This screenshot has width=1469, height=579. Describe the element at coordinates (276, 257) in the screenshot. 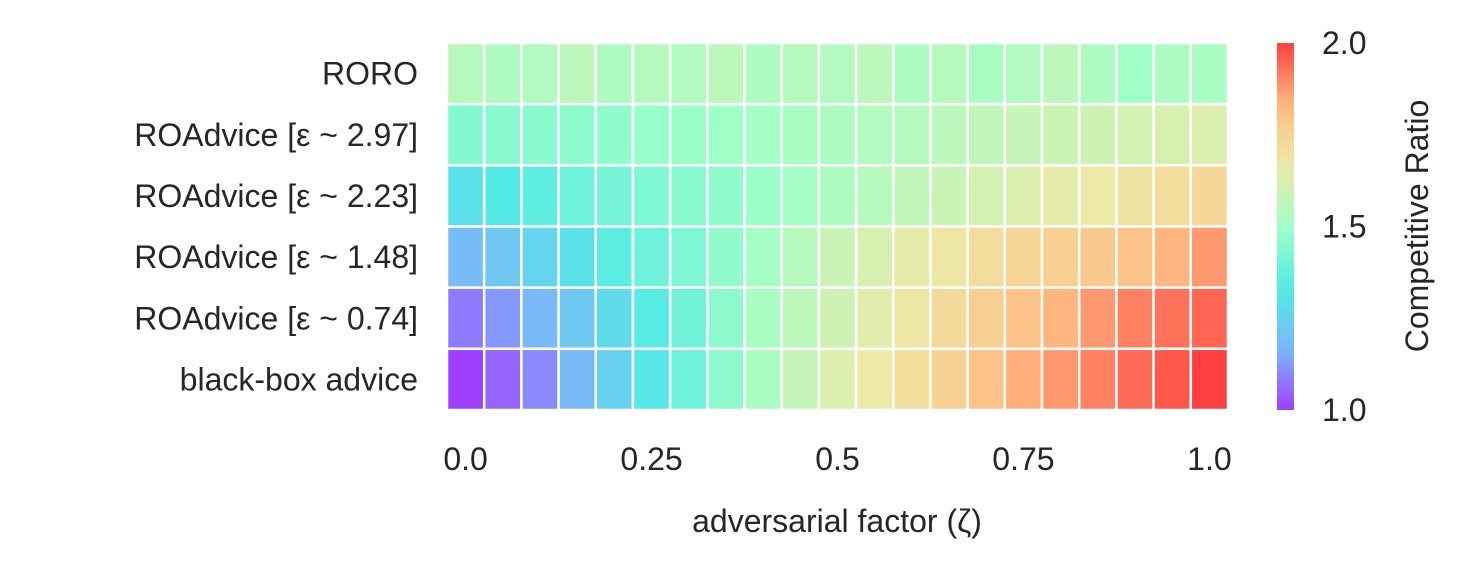

I see `row-label: ROAdvice [ε ~ 1.48]` at that location.